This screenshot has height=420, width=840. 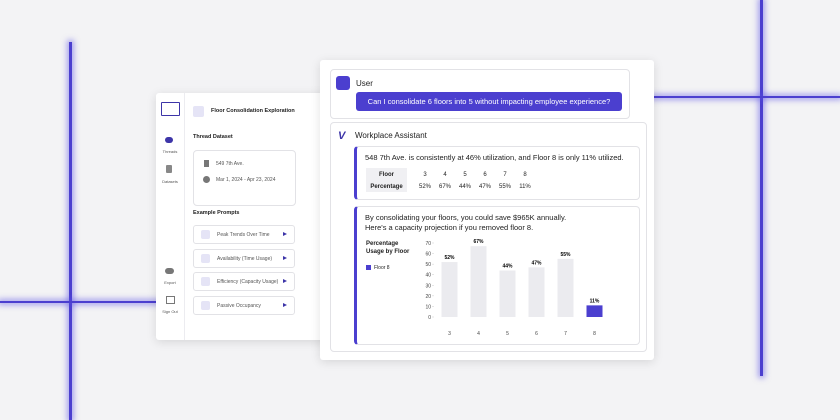 I want to click on table-cell: 67%, so click(x=444, y=187).